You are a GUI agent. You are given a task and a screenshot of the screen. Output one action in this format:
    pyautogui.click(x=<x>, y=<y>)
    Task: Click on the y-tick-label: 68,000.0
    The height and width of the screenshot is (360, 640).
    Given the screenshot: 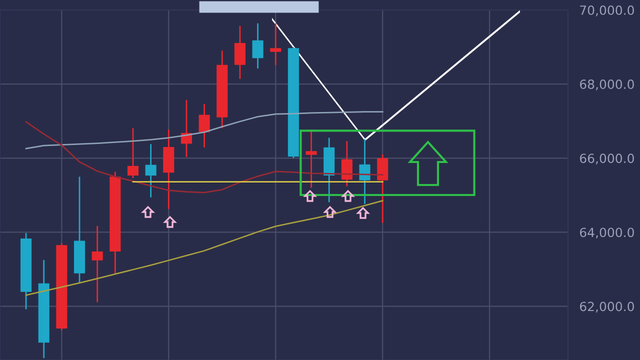 What is the action you would take?
    pyautogui.click(x=607, y=85)
    